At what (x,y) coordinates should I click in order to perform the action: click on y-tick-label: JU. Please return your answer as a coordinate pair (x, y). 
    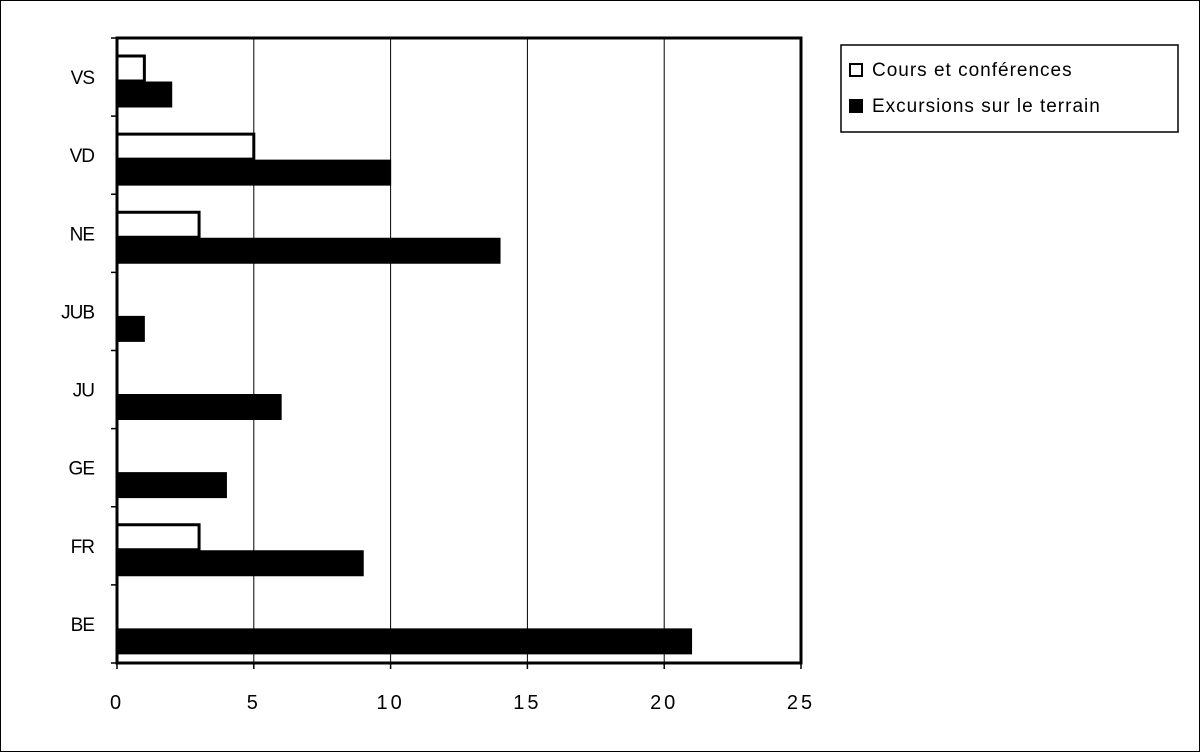
    Looking at the image, I should click on (84, 391).